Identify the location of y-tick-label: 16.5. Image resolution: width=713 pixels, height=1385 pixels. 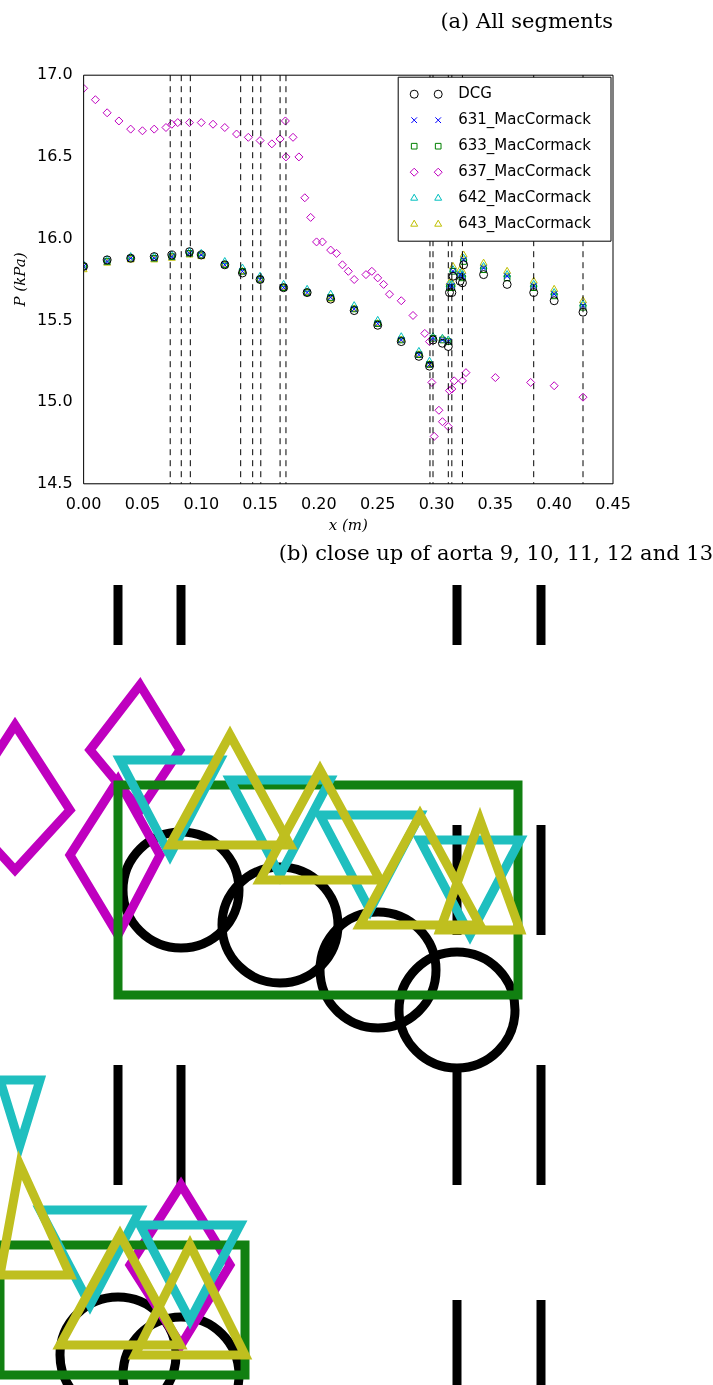
(55, 156).